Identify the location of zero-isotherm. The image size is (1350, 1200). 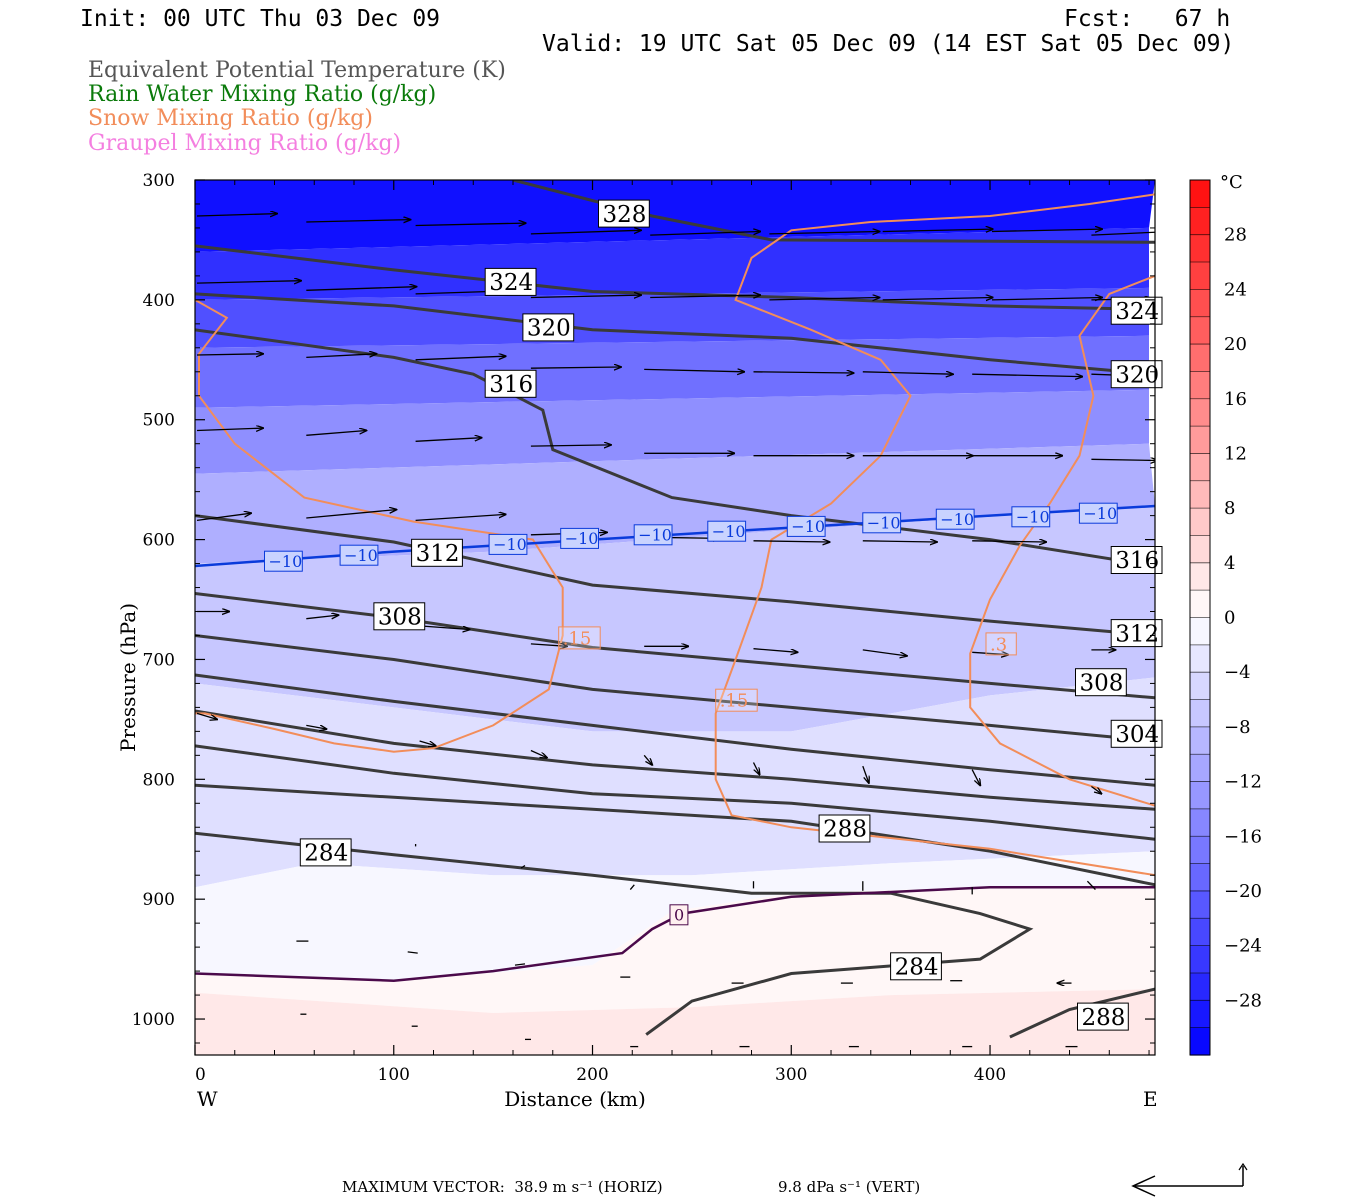
(675, 933).